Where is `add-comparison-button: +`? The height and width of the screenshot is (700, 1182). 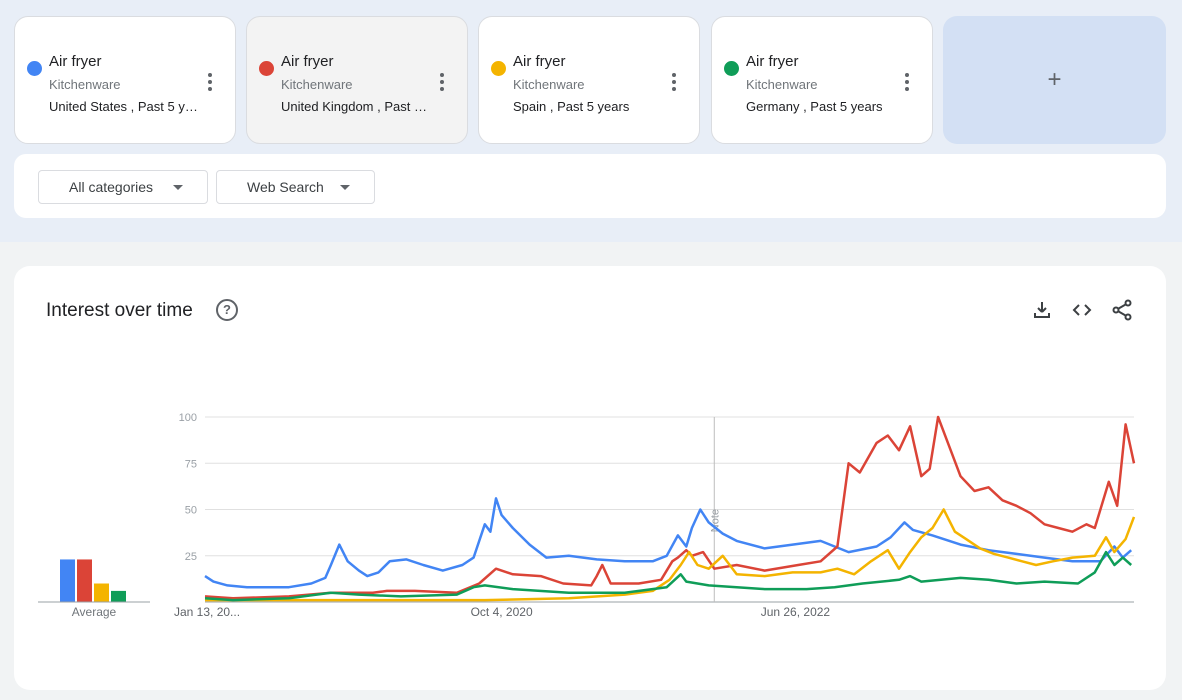
add-comparison-button: + is located at coordinates (1054, 80).